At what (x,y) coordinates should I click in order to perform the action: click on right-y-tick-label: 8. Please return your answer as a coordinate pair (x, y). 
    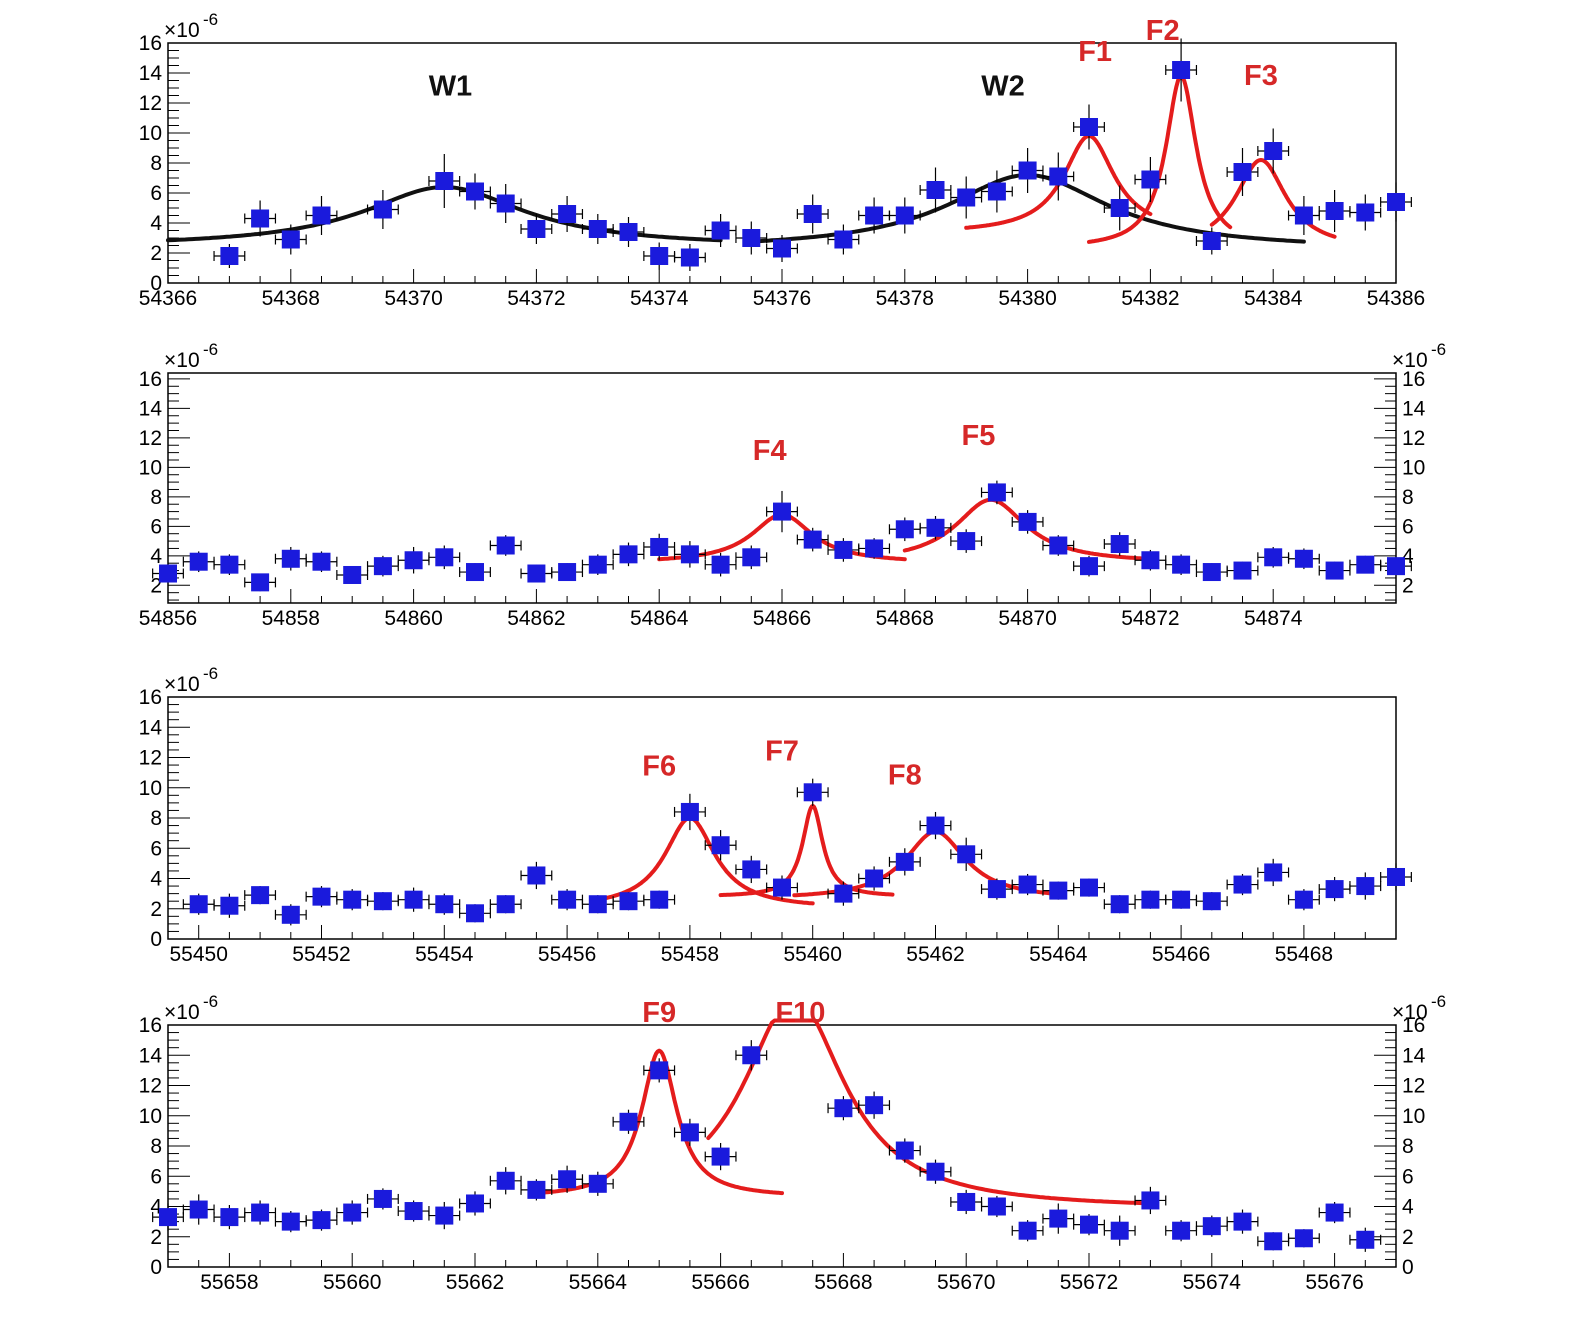
    Looking at the image, I should click on (1408, 497).